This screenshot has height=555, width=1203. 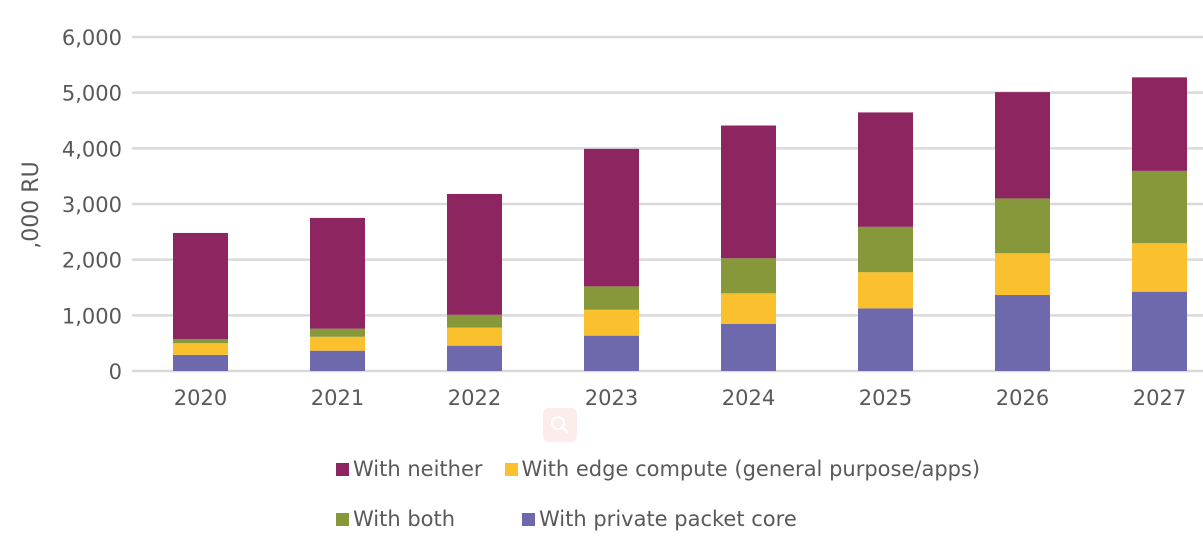 I want to click on bar-2024-with-edge-compute-general-purpose-apps, so click(x=748, y=308).